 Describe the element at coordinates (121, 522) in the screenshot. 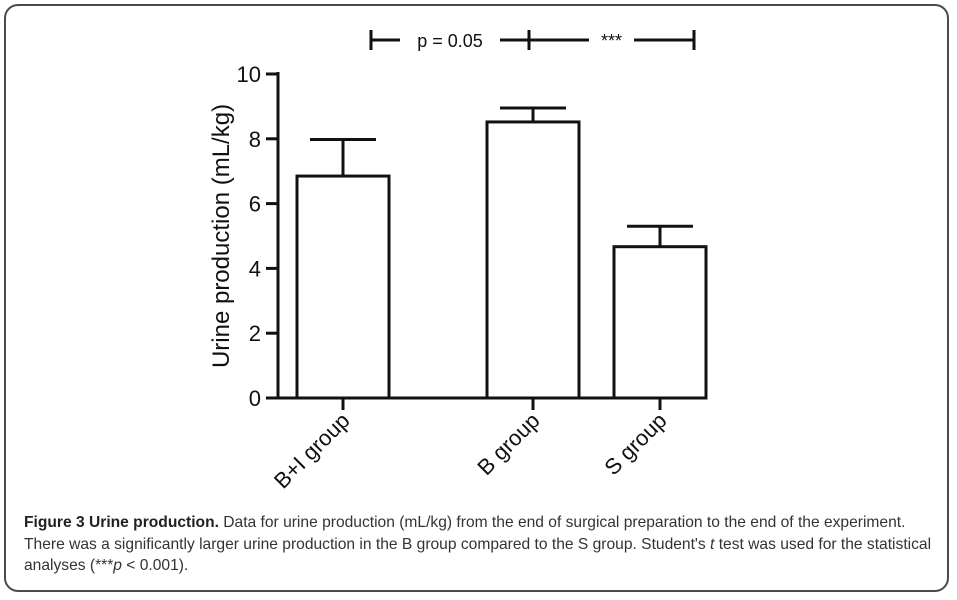

I see `caption-title: Figure 3 Urine production.` at that location.